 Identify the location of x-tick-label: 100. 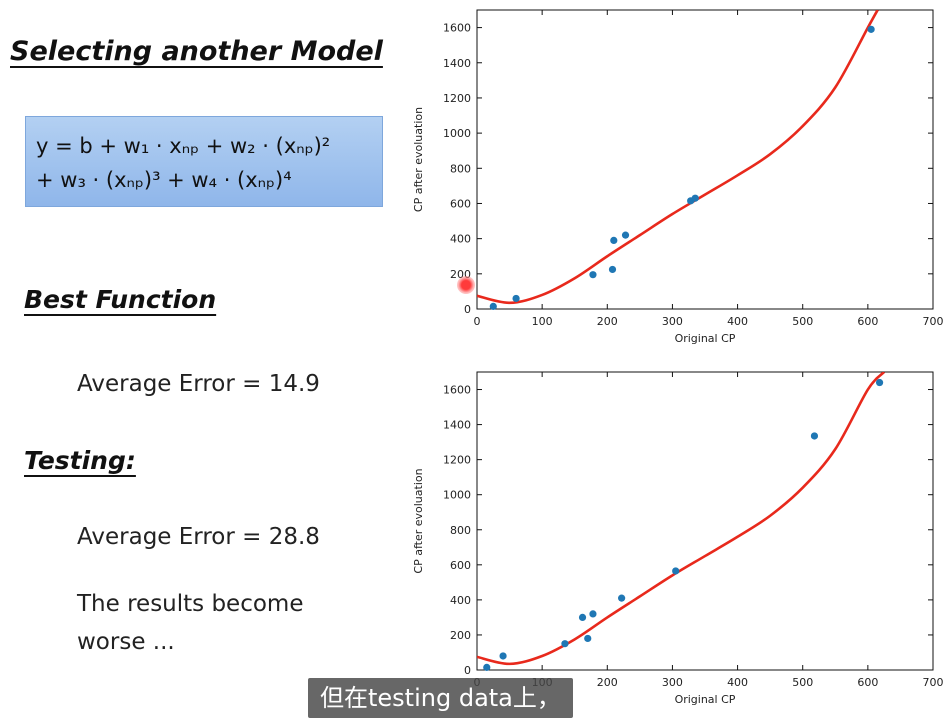
(542, 321).